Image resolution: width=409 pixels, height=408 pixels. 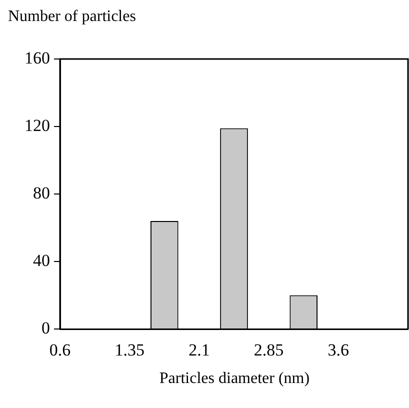 I want to click on y-tick-label: 40, so click(x=41, y=260).